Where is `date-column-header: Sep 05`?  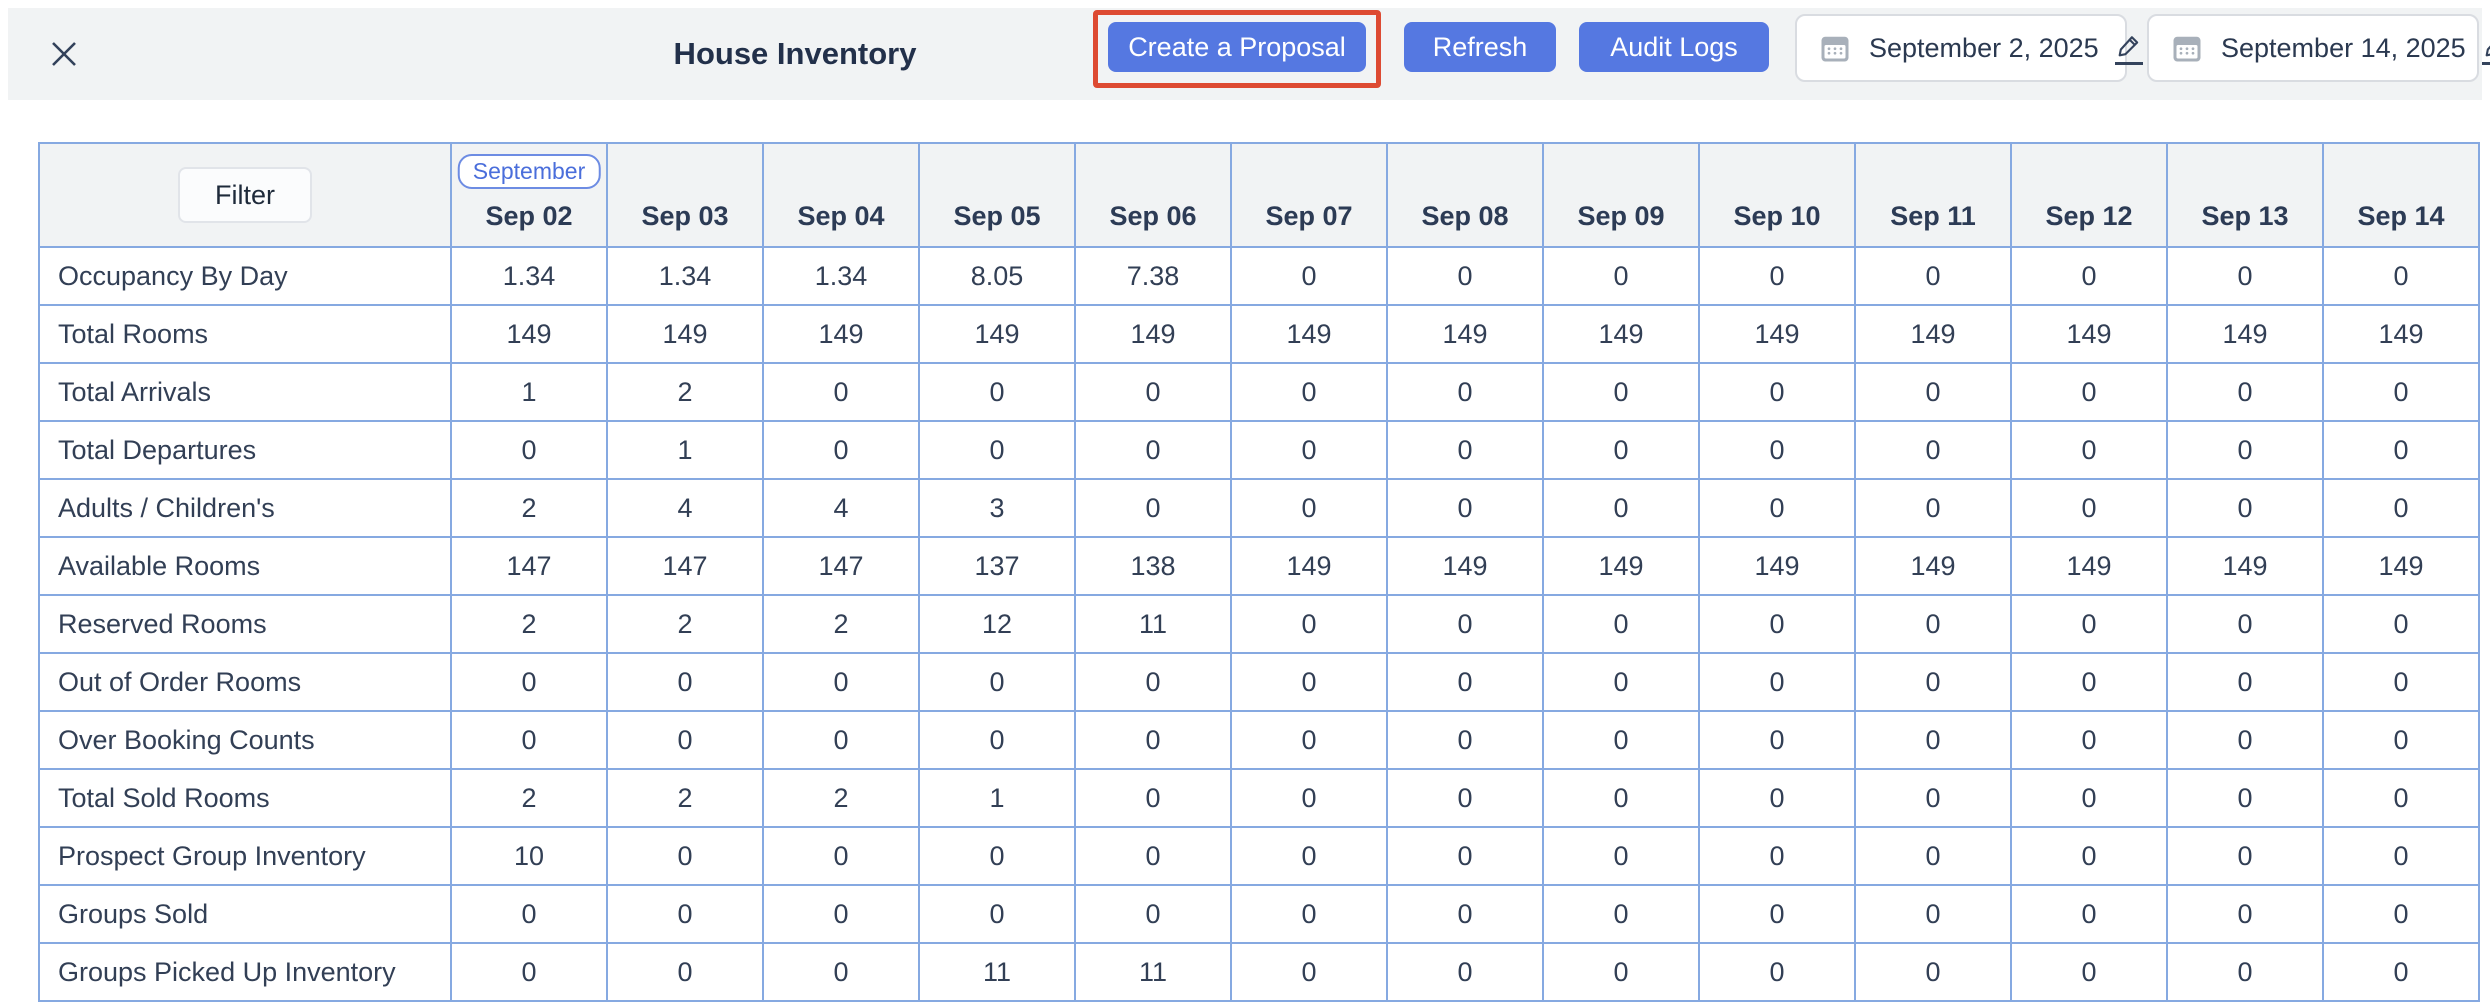
date-column-header: Sep 05 is located at coordinates (997, 195).